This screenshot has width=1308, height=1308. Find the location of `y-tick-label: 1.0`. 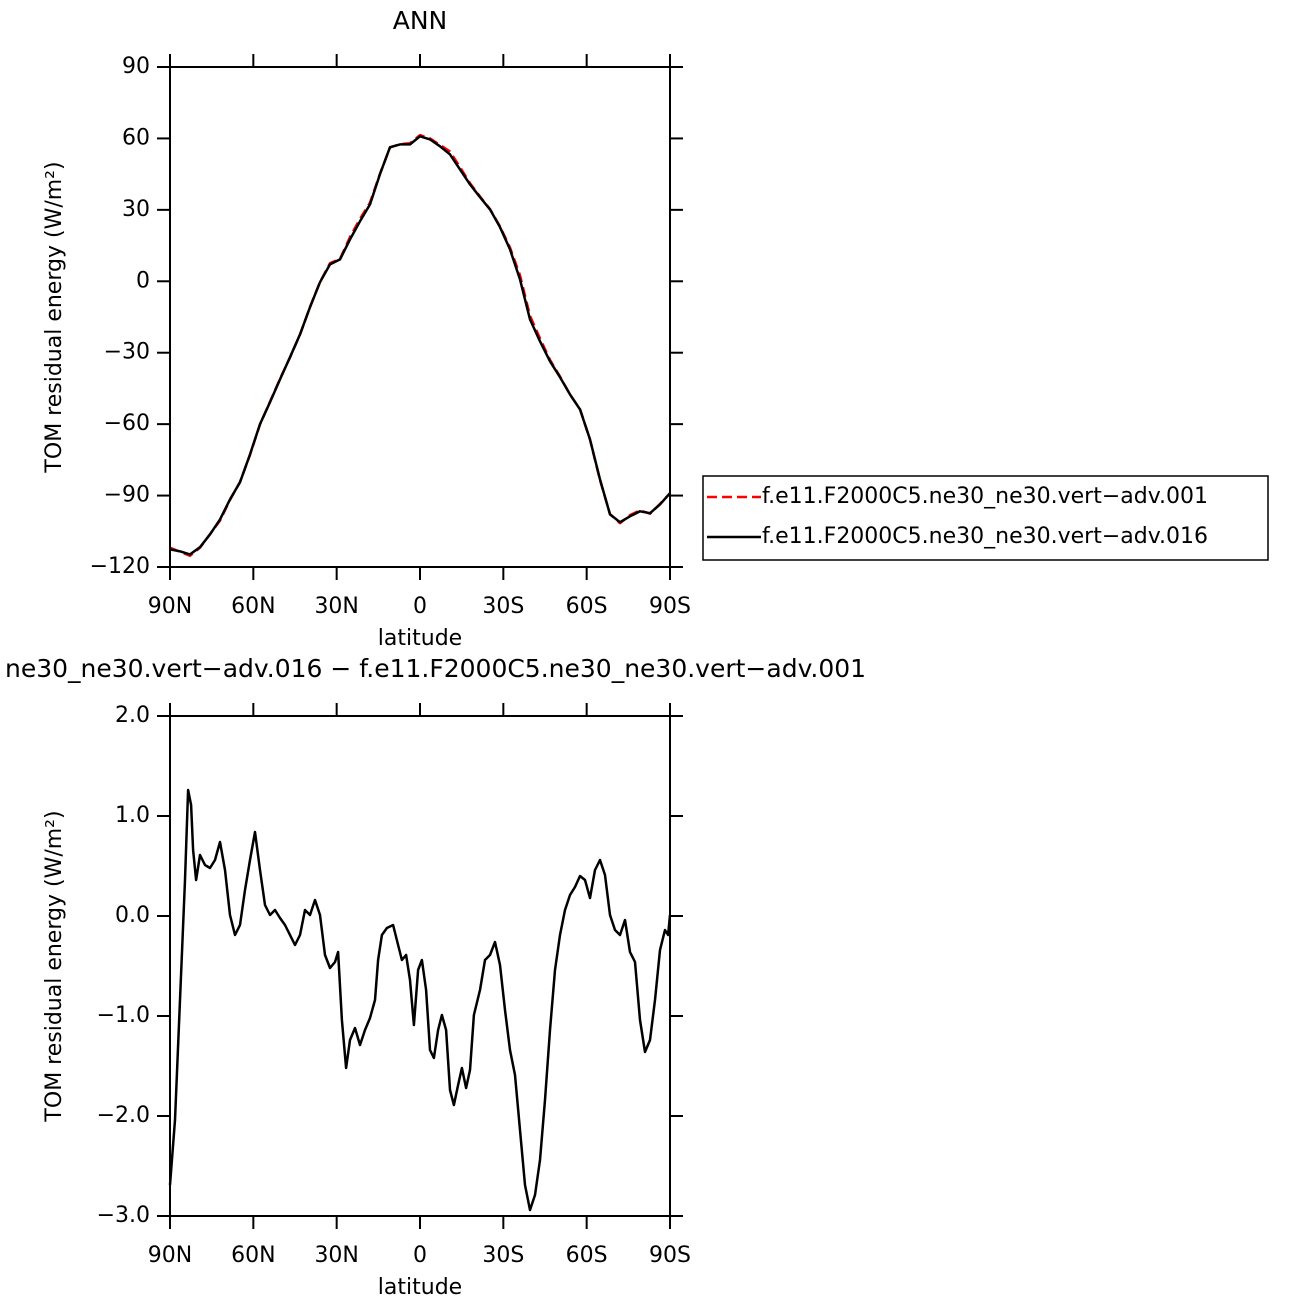

y-tick-label: 1.0 is located at coordinates (132, 815).